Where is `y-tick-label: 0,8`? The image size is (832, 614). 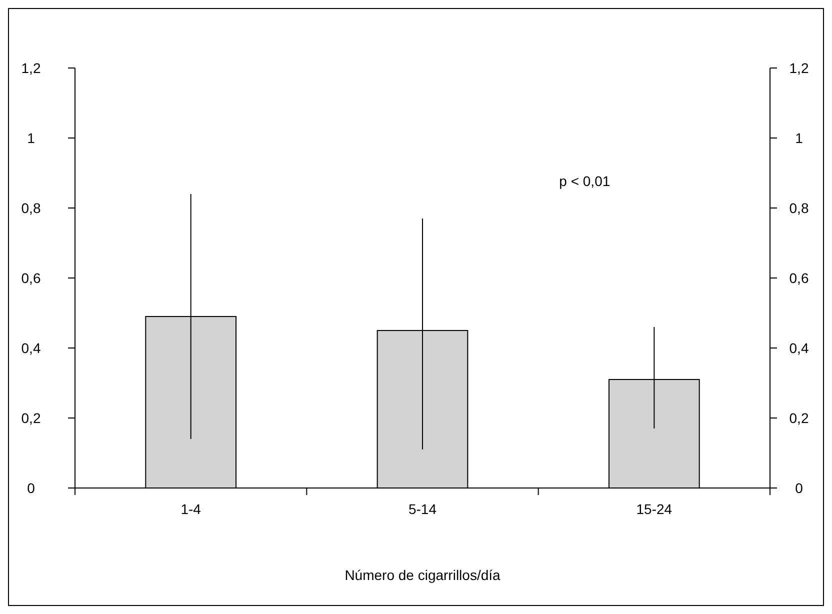
y-tick-label: 0,8 is located at coordinates (31, 208).